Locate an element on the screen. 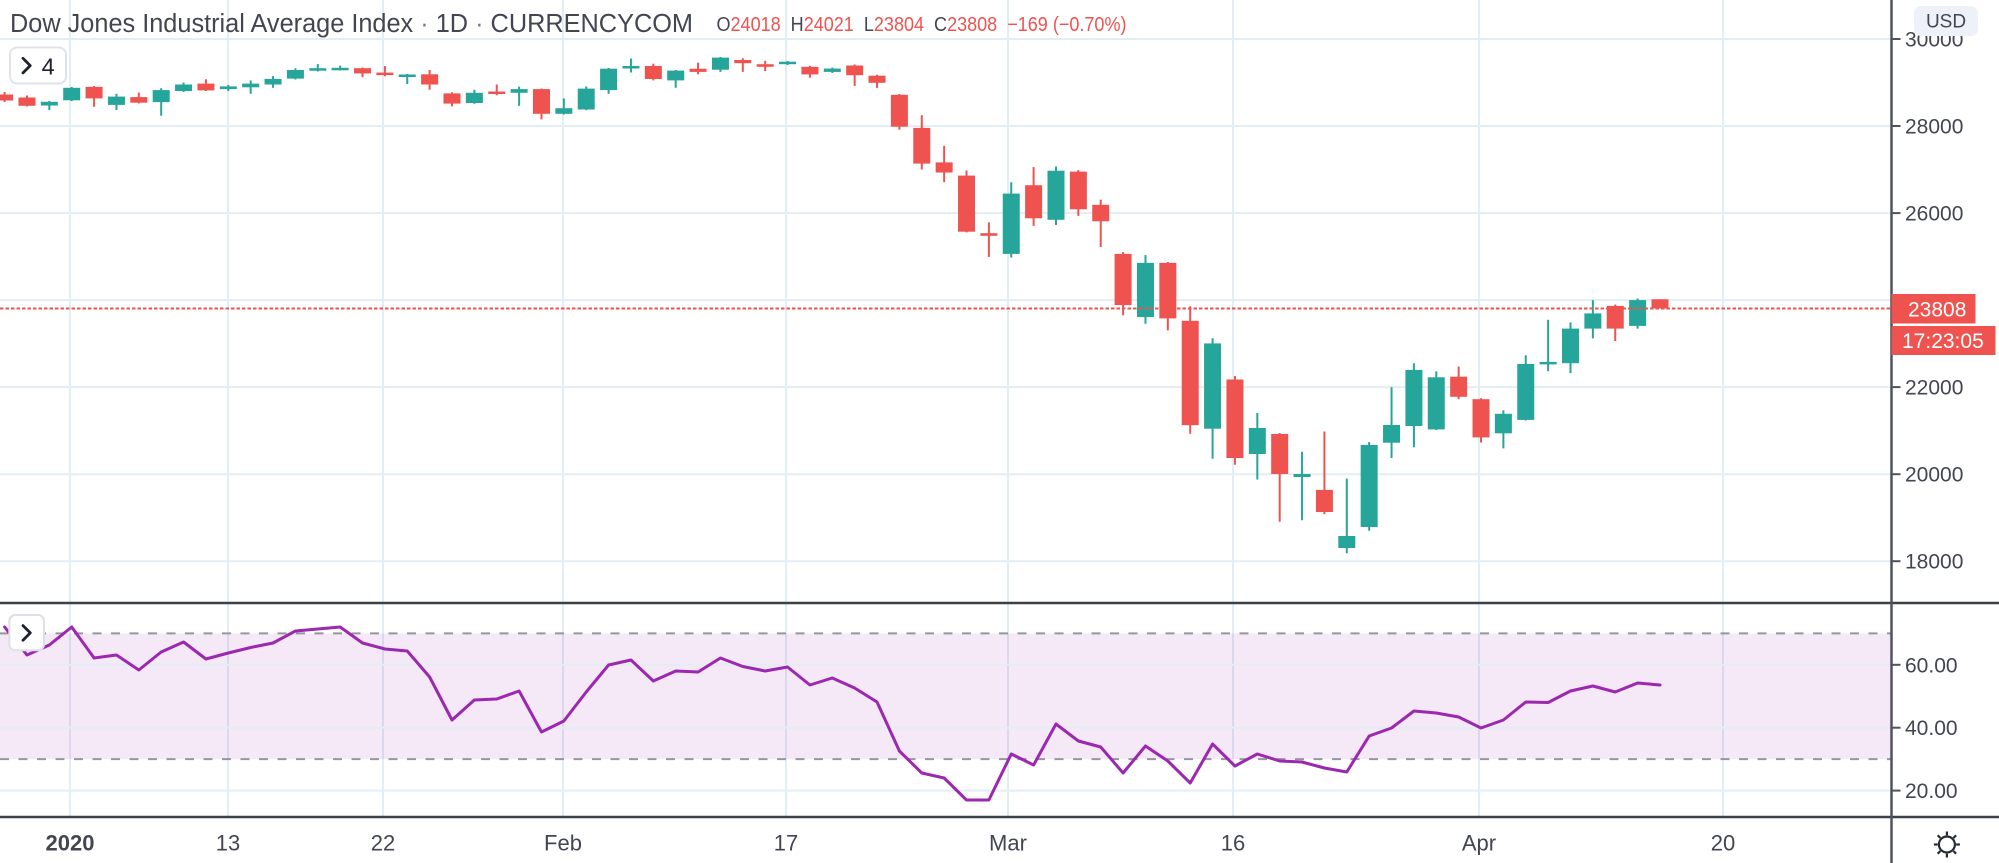 This screenshot has width=1999, height=863. svg-text: 16 is located at coordinates (1233, 843).